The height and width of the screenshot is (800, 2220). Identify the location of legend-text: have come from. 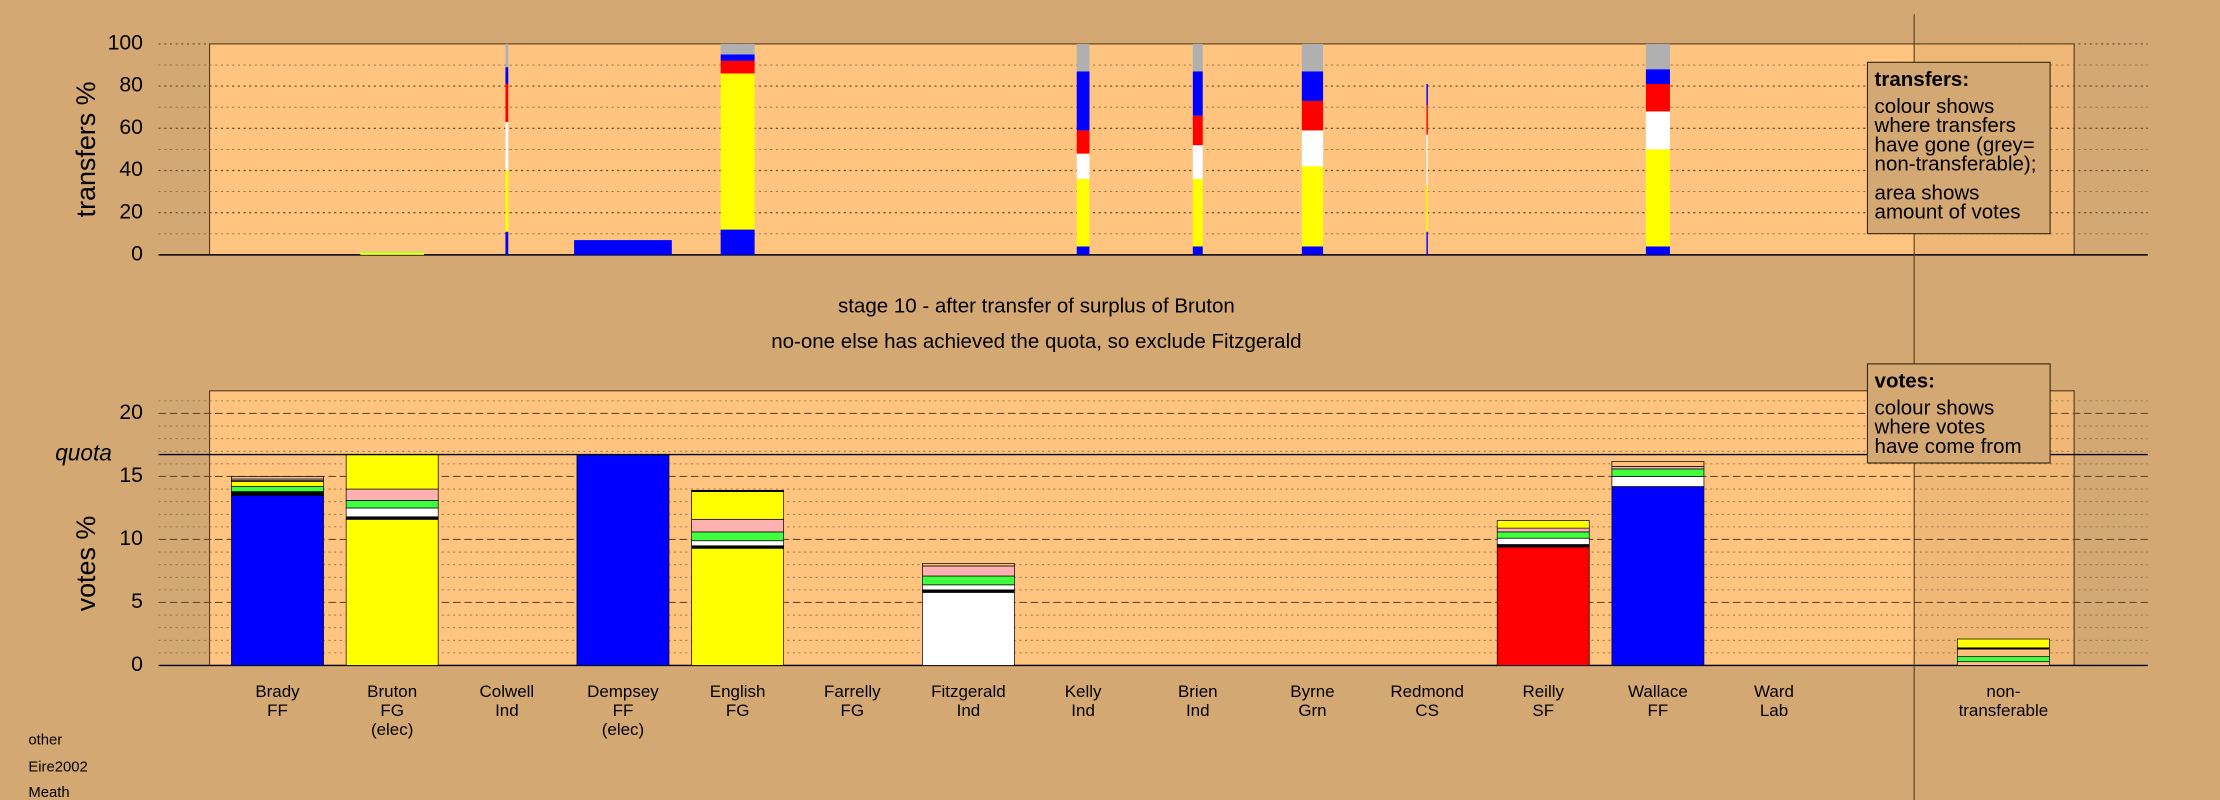
(1948, 446).